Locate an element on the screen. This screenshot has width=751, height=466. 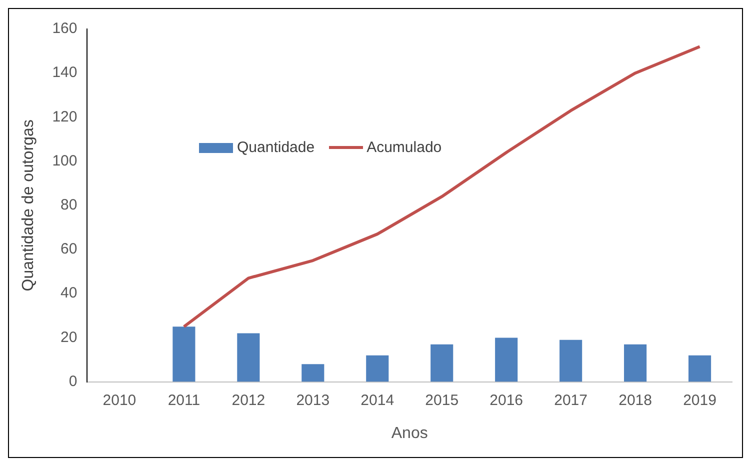
x-tick-label: 2016 is located at coordinates (507, 400).